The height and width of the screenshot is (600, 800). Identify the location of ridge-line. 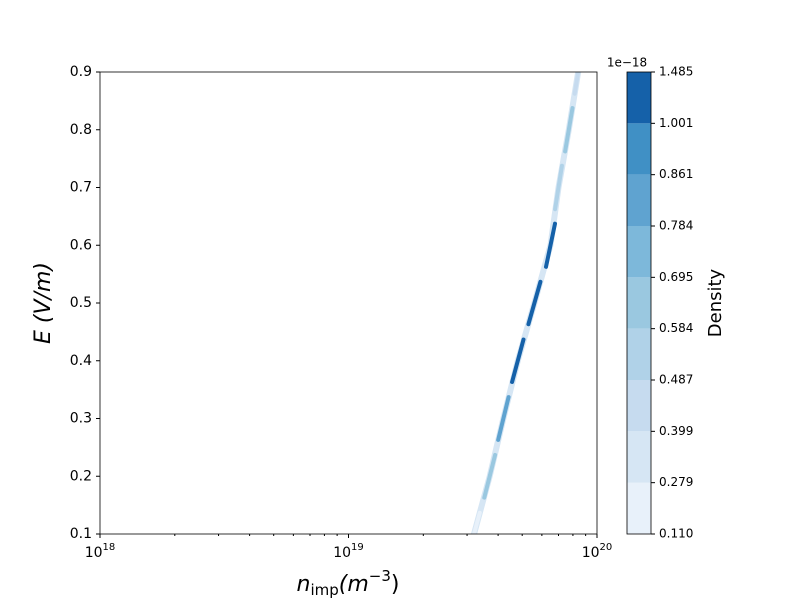
(526, 303).